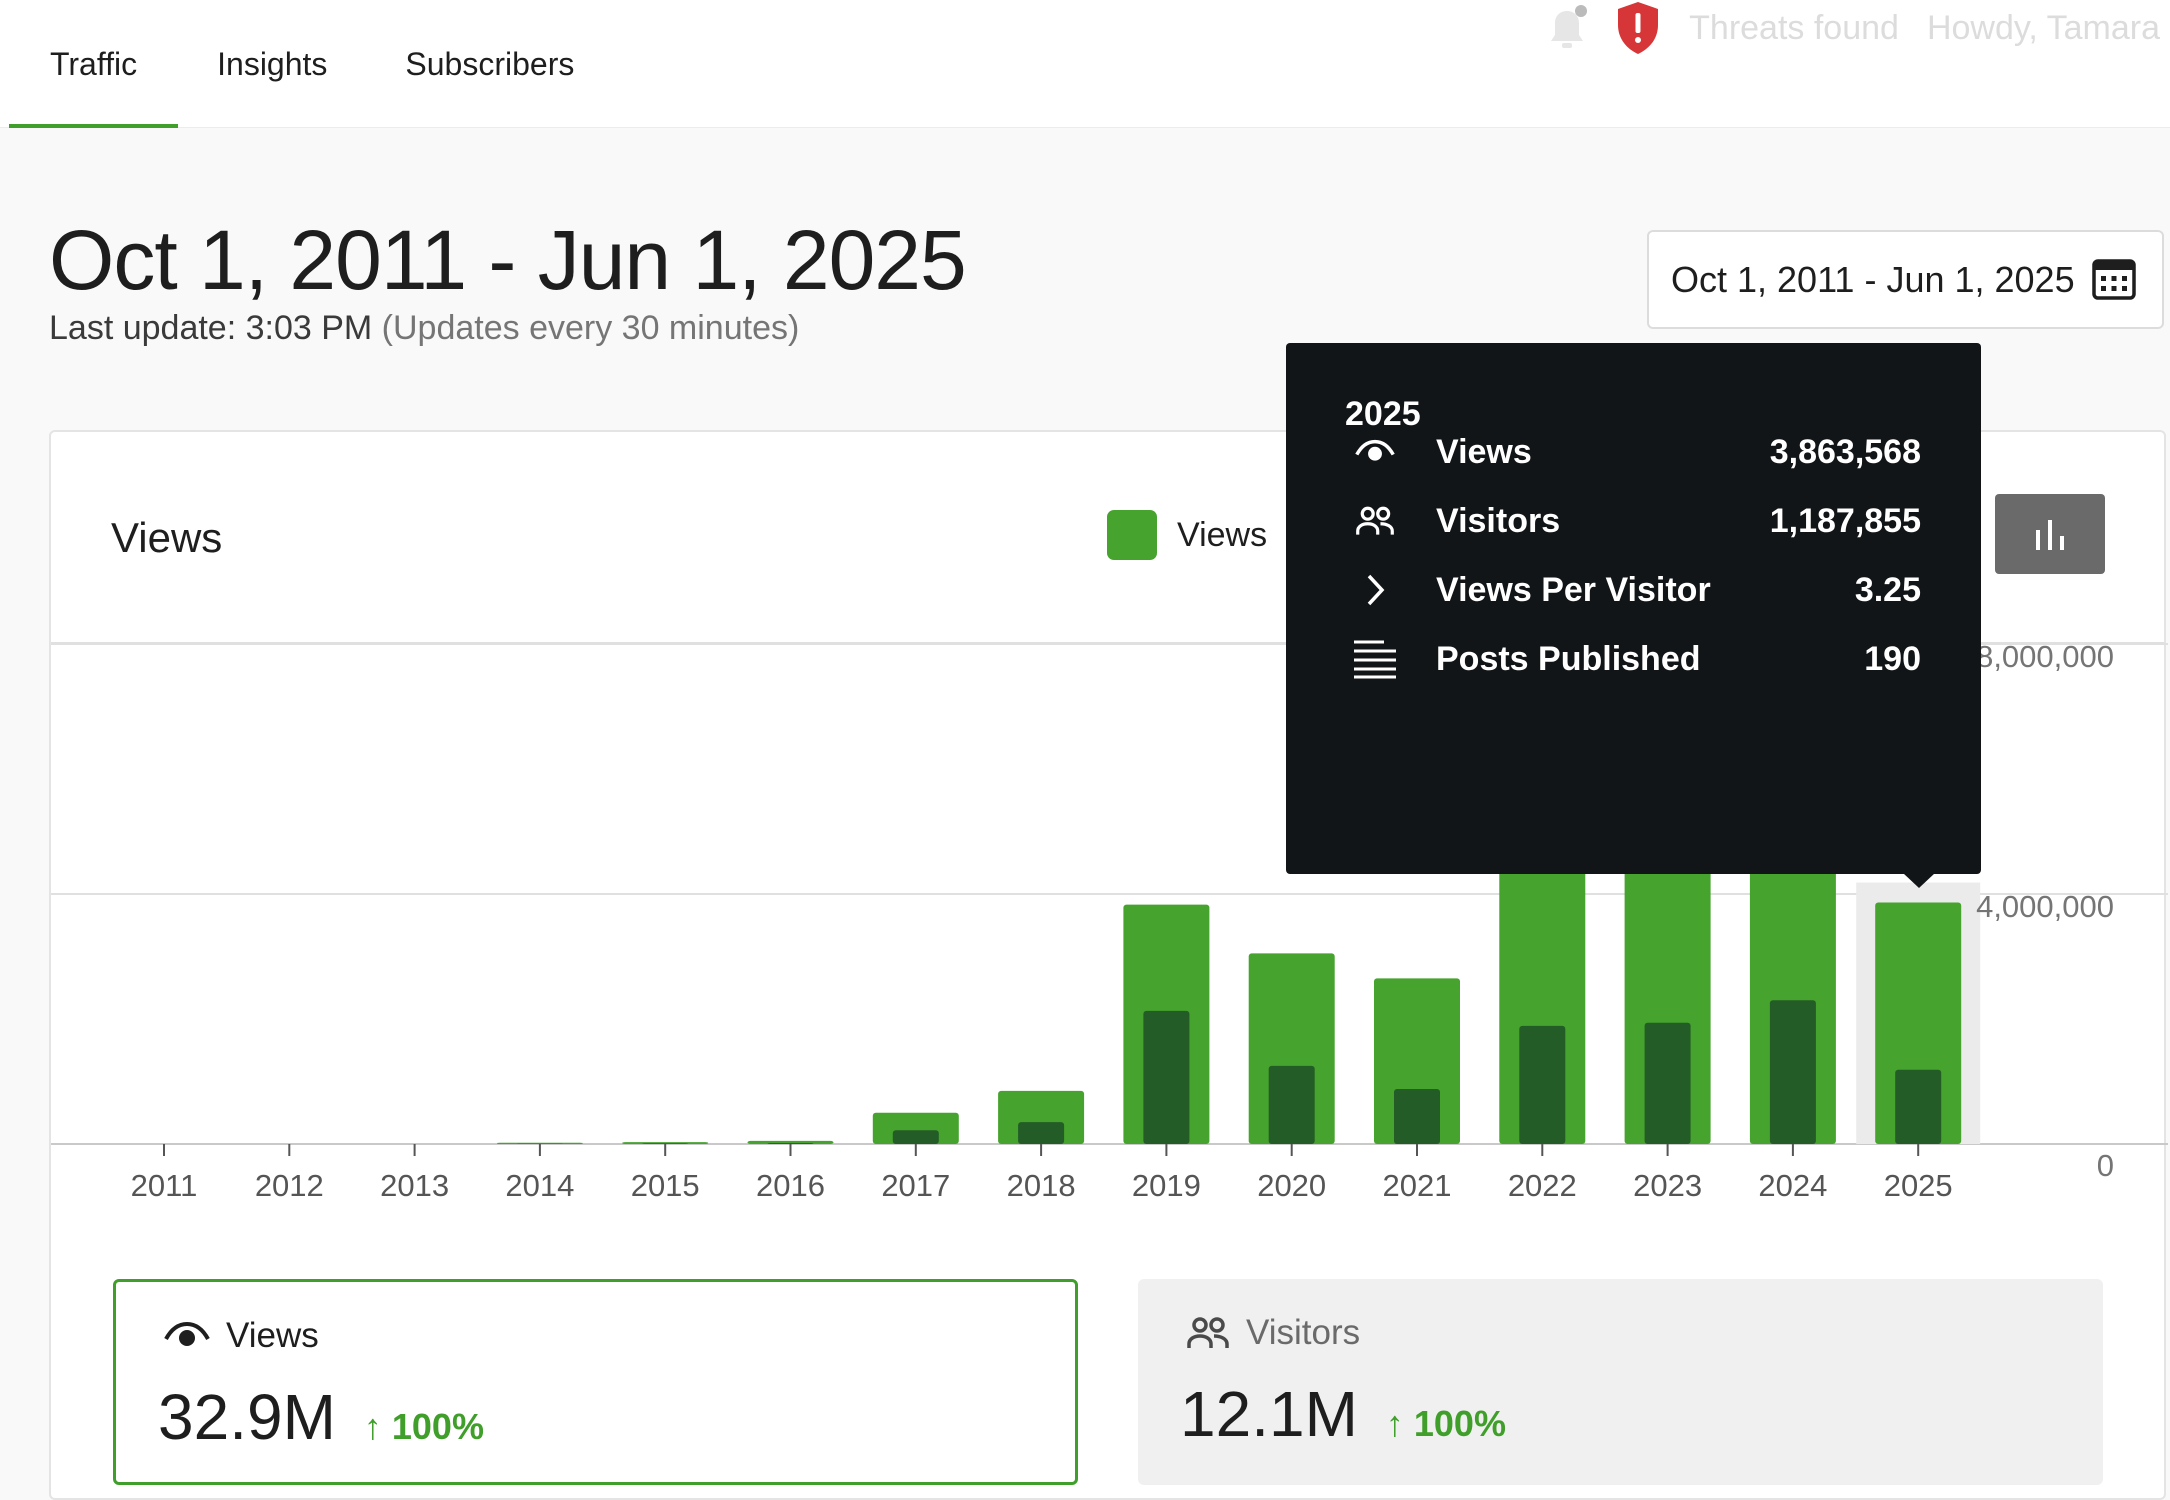 The width and height of the screenshot is (2170, 1500). Describe the element at coordinates (1291, 1104) in the screenshot. I see `bar-visitors-2020` at that location.